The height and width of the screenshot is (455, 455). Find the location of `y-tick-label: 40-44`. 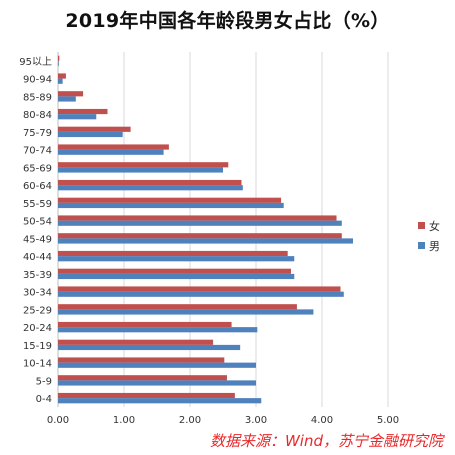

y-tick-label: 40-44 is located at coordinates (37, 257).